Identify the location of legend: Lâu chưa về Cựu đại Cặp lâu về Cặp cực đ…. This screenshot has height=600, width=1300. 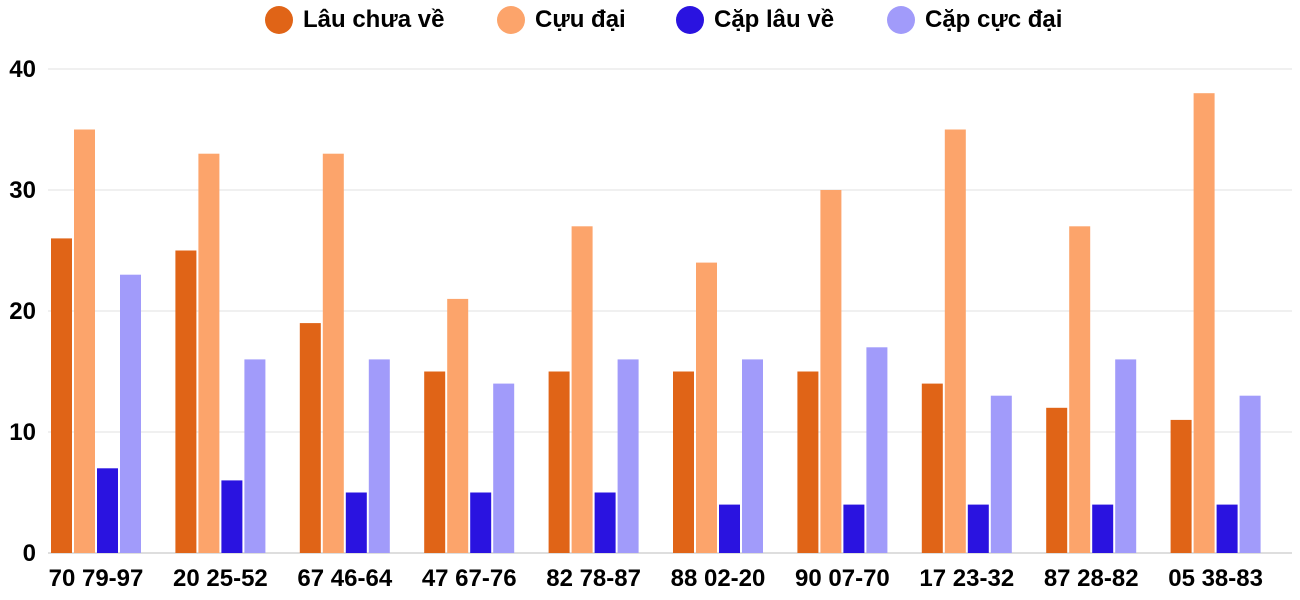
(650, 20).